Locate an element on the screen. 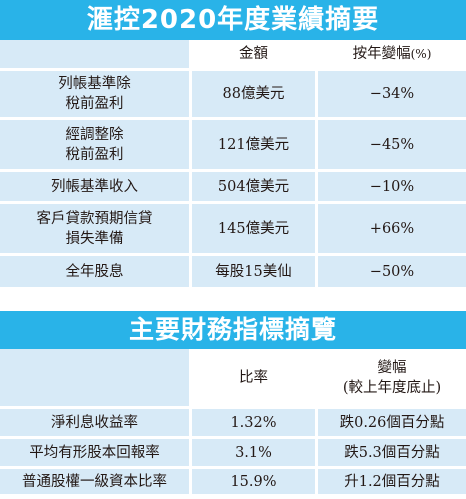 The height and width of the screenshot is (499, 466). summary-row-dividend: 全年股息 每股15美仙 −50% is located at coordinates (233, 273).